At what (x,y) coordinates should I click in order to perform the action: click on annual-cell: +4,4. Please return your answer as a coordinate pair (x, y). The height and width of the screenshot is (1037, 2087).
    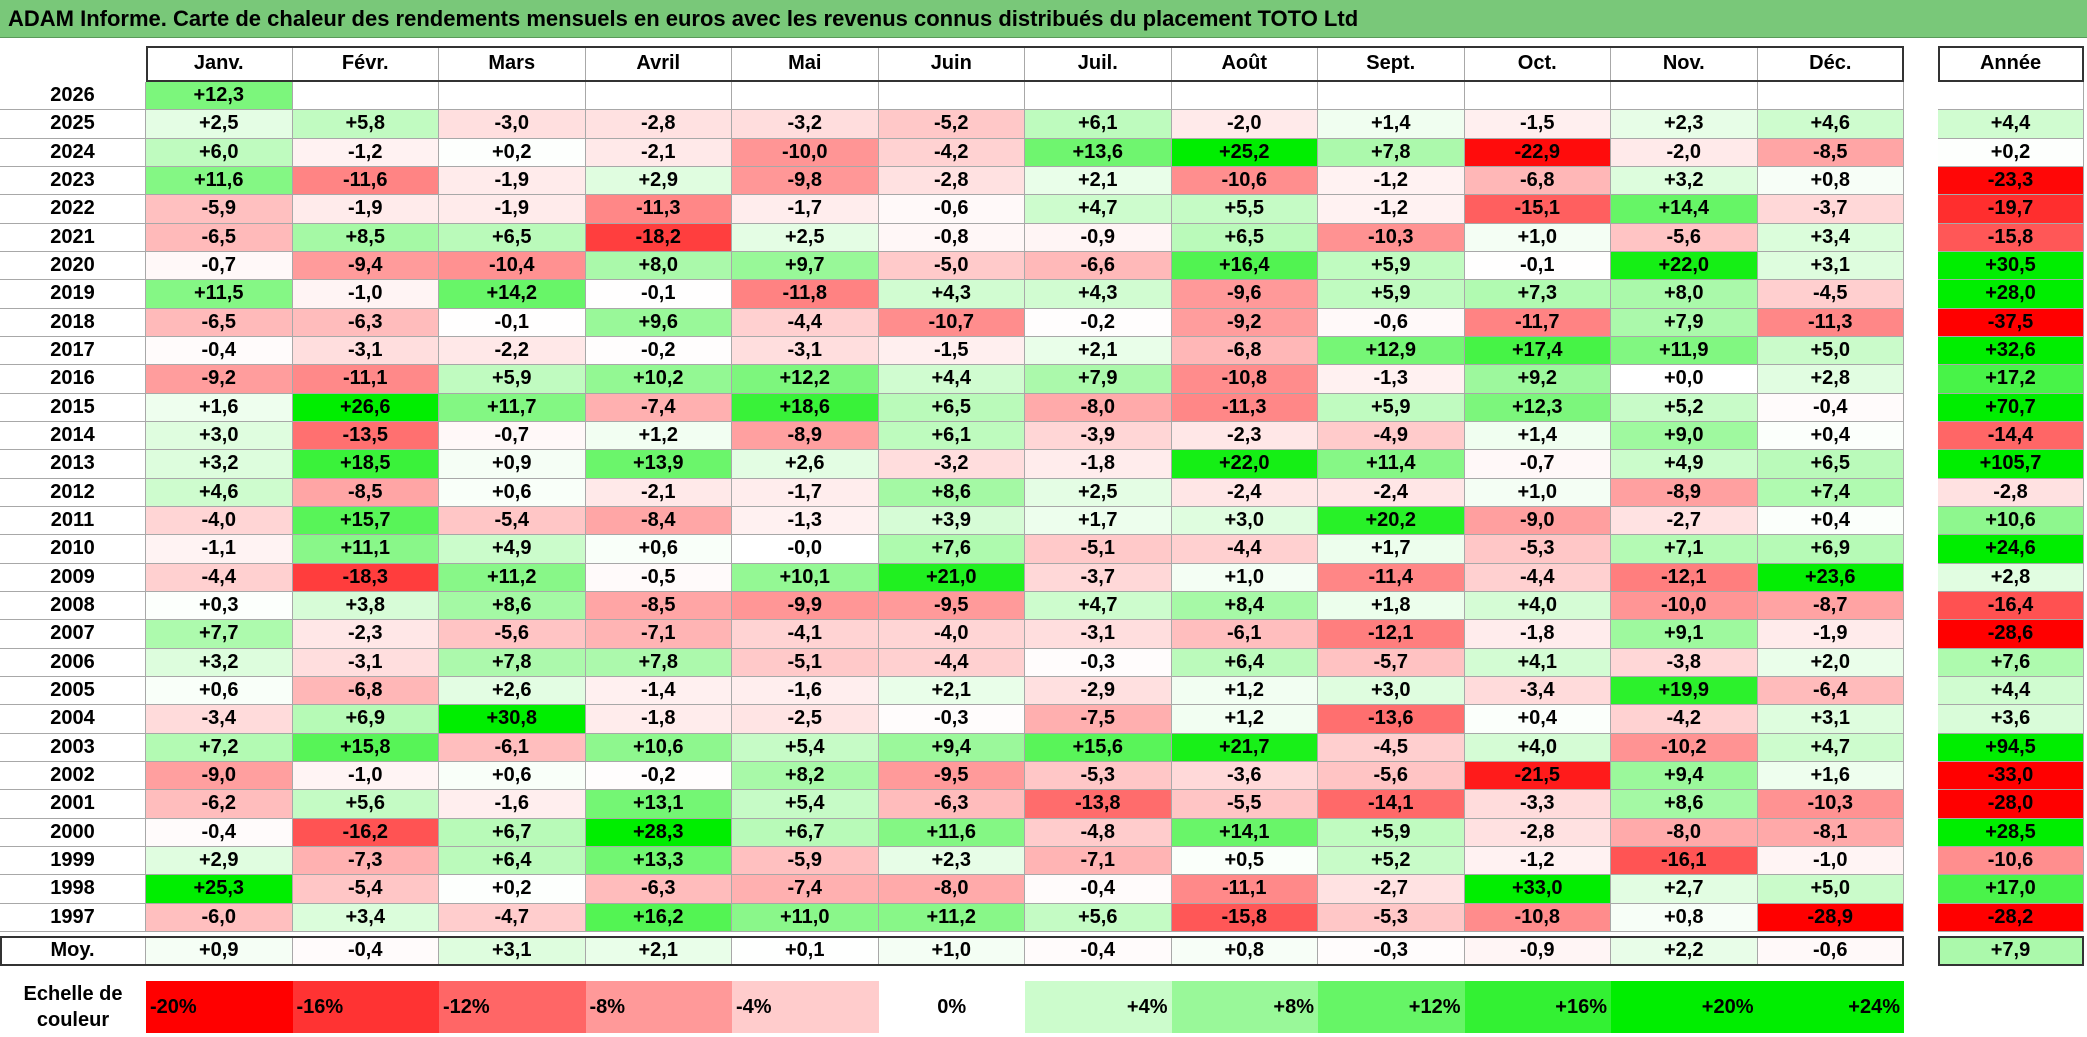
    Looking at the image, I should click on (2011, 691).